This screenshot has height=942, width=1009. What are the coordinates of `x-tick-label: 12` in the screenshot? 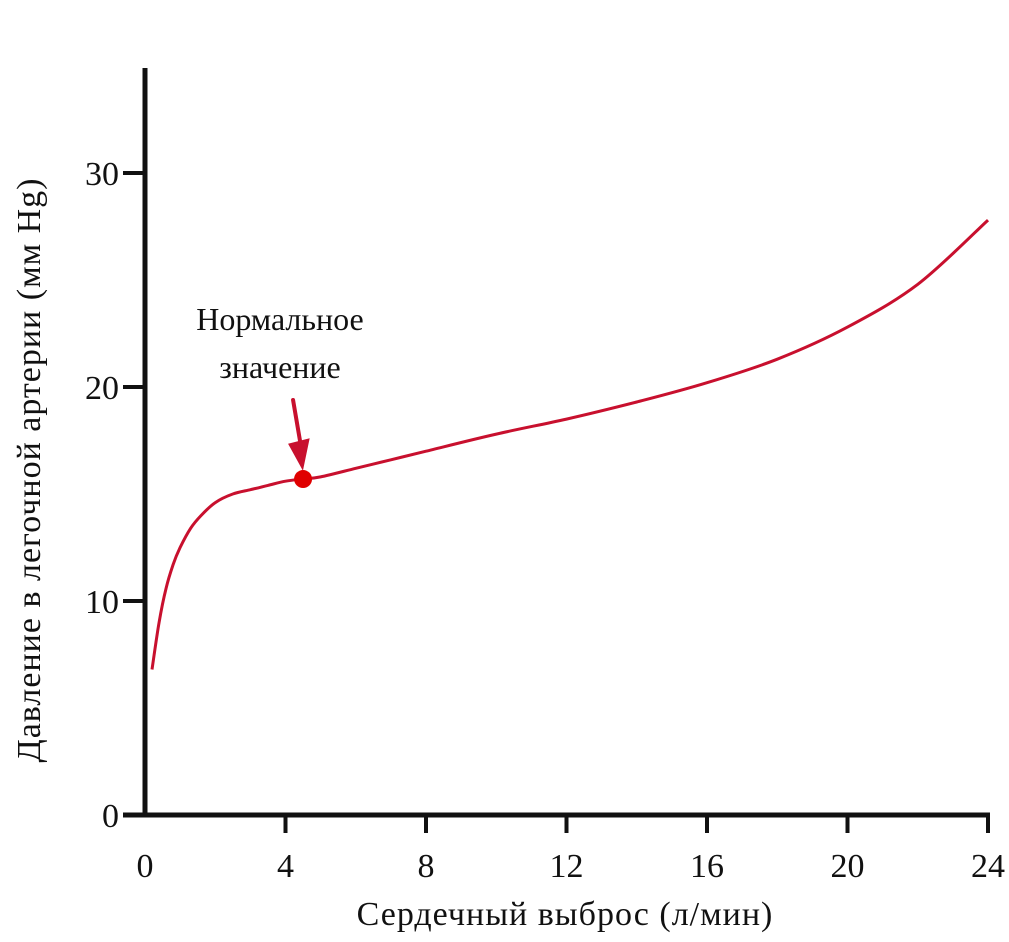 It's located at (567, 866).